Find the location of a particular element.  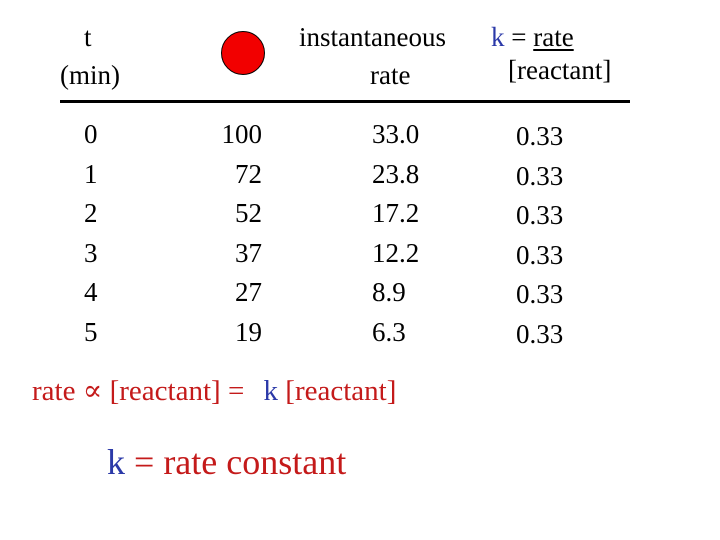

time-header: t is located at coordinates (88, 37).